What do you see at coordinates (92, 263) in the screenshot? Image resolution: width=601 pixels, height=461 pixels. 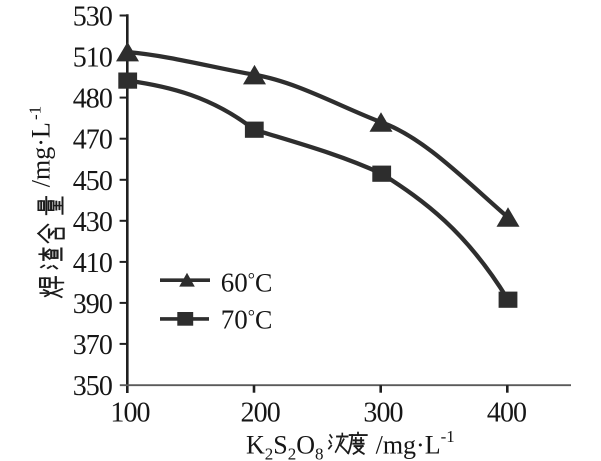 I see `svg-text: 410` at bounding box center [92, 263].